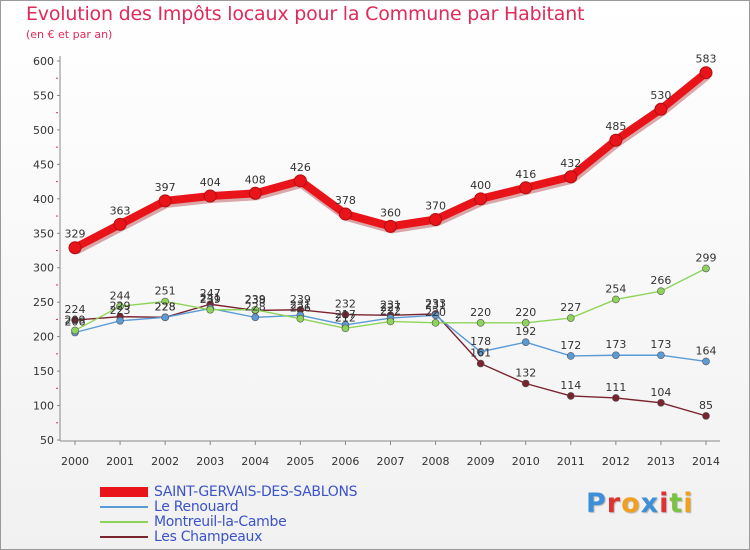  I want to click on data-label: 360, so click(390, 212).